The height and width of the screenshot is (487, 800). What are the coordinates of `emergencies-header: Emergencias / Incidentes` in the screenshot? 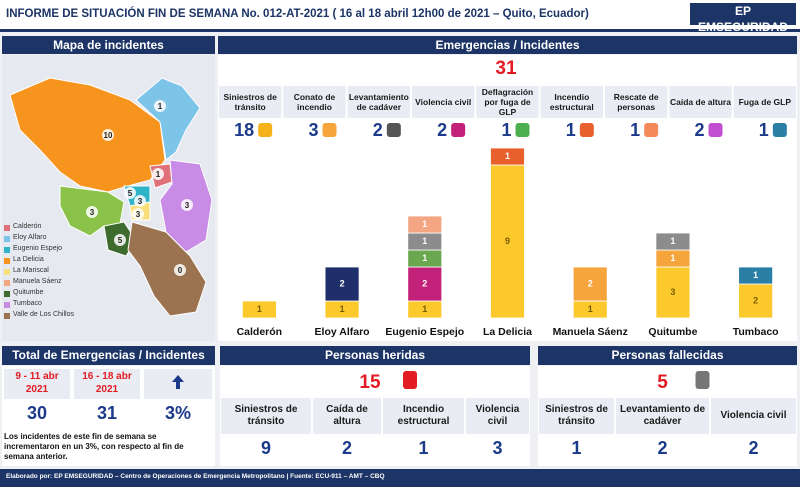 It's located at (507, 45).